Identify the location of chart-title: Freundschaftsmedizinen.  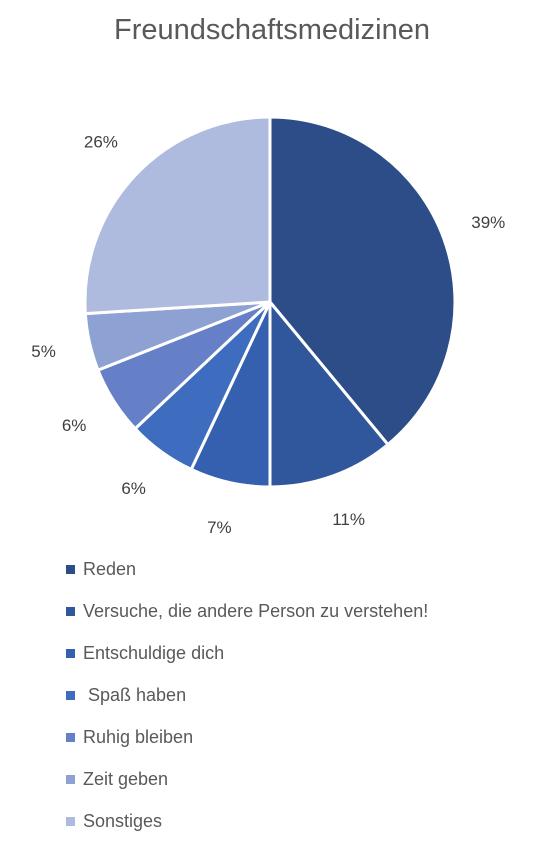
(272, 30).